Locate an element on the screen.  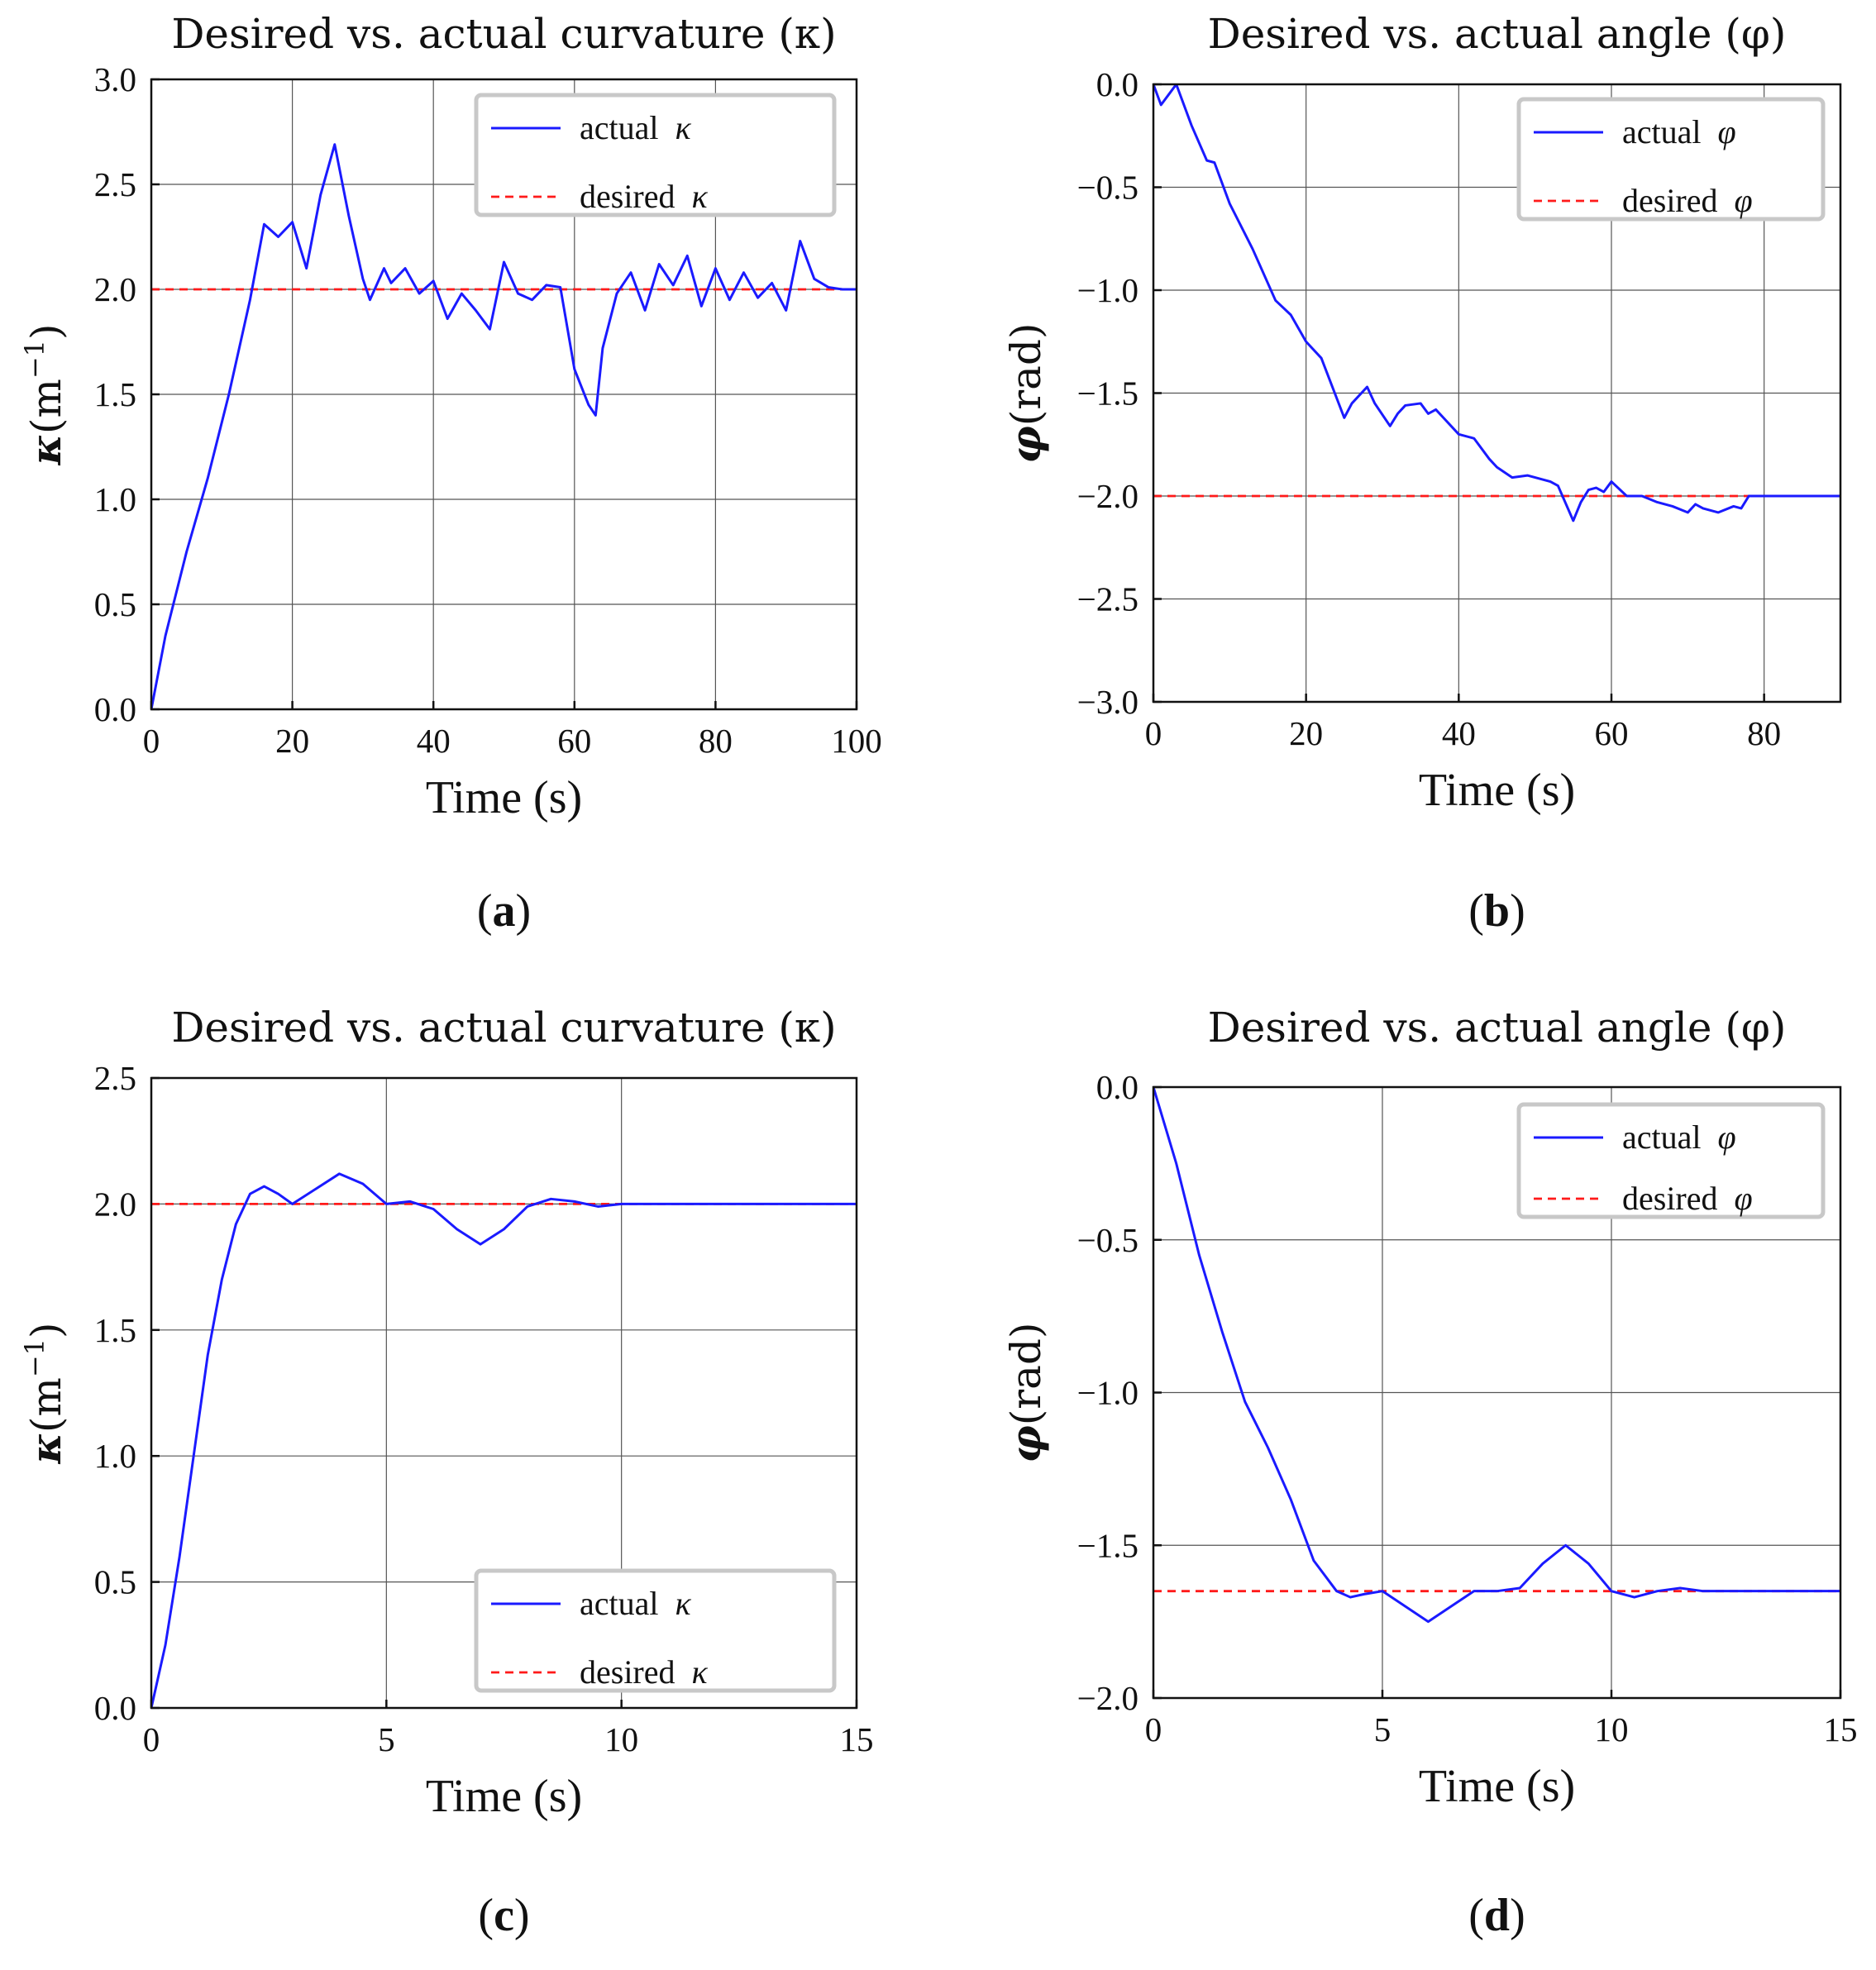
x-tick-label: 100 is located at coordinates (856, 741).